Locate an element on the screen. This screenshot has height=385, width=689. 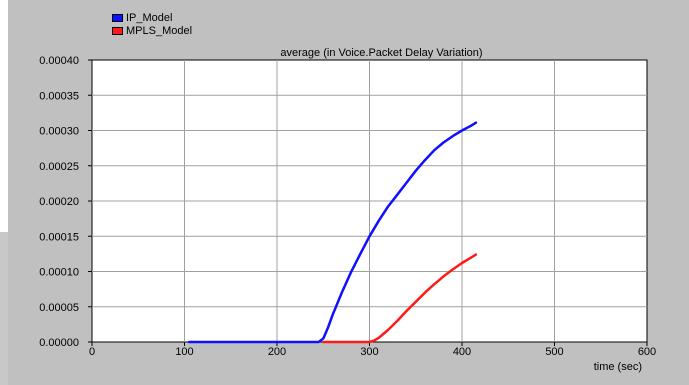
legend-swatch-mpls-model is located at coordinates (117, 31).